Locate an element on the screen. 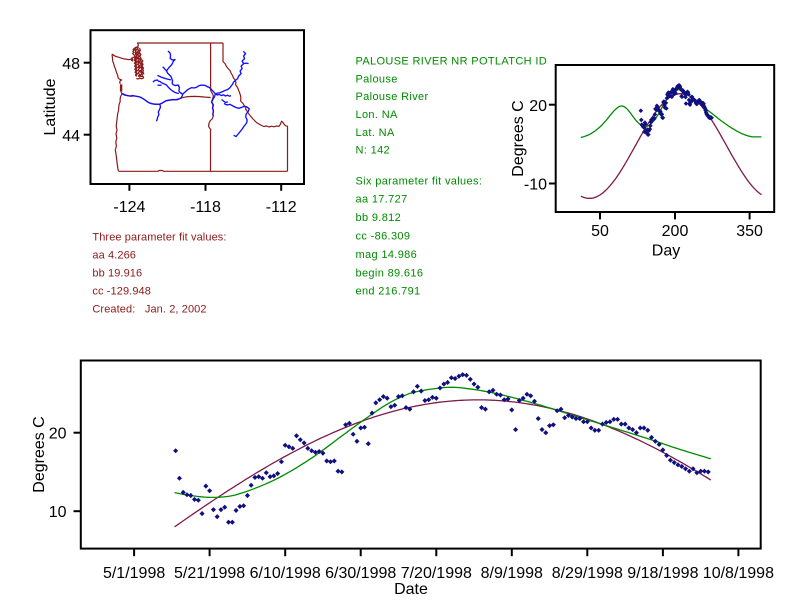 Image resolution: width=792 pixels, height=616 pixels. svg-text: 8/29/1998 is located at coordinates (587, 573).